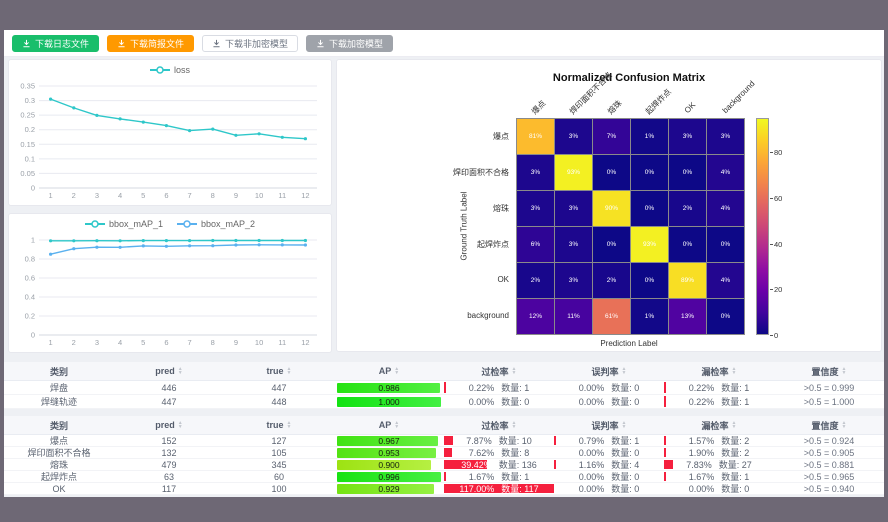 Image resolution: width=888 pixels, height=522 pixels. What do you see at coordinates (829, 464) in the screenshot?
I see `confidence-cell: >0.5 = 0.881` at bounding box center [829, 464].